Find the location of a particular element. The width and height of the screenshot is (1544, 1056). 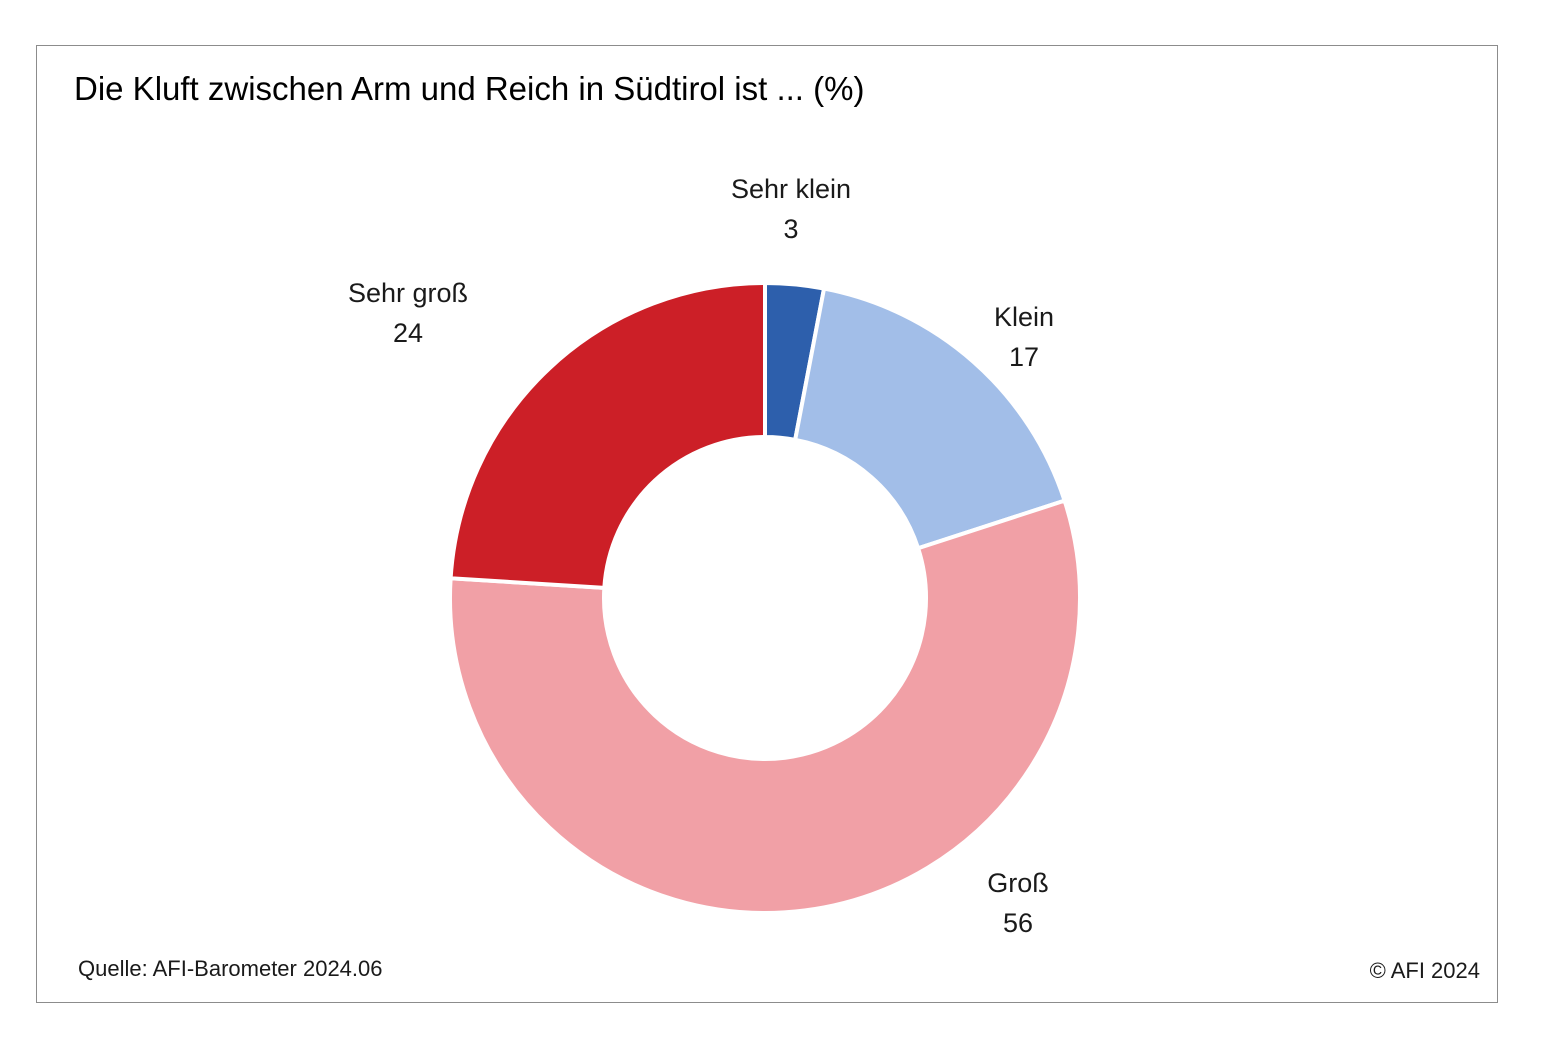

slice-label-sehr-gross: Sehr groß is located at coordinates (408, 293).